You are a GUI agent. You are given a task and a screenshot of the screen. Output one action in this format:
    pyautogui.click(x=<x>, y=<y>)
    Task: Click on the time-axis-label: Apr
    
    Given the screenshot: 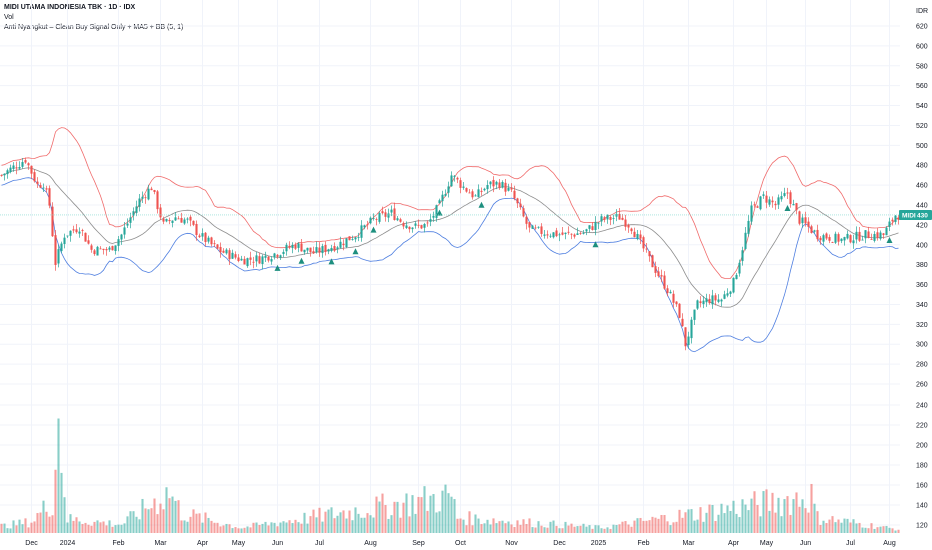 What is the action you would take?
    pyautogui.click(x=734, y=543)
    